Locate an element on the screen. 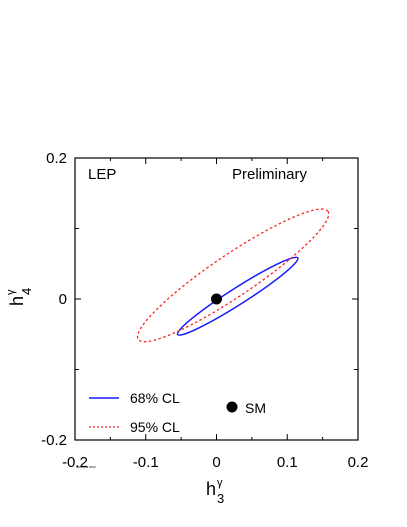  x-axis-label-sup: γ is located at coordinates (220, 483).